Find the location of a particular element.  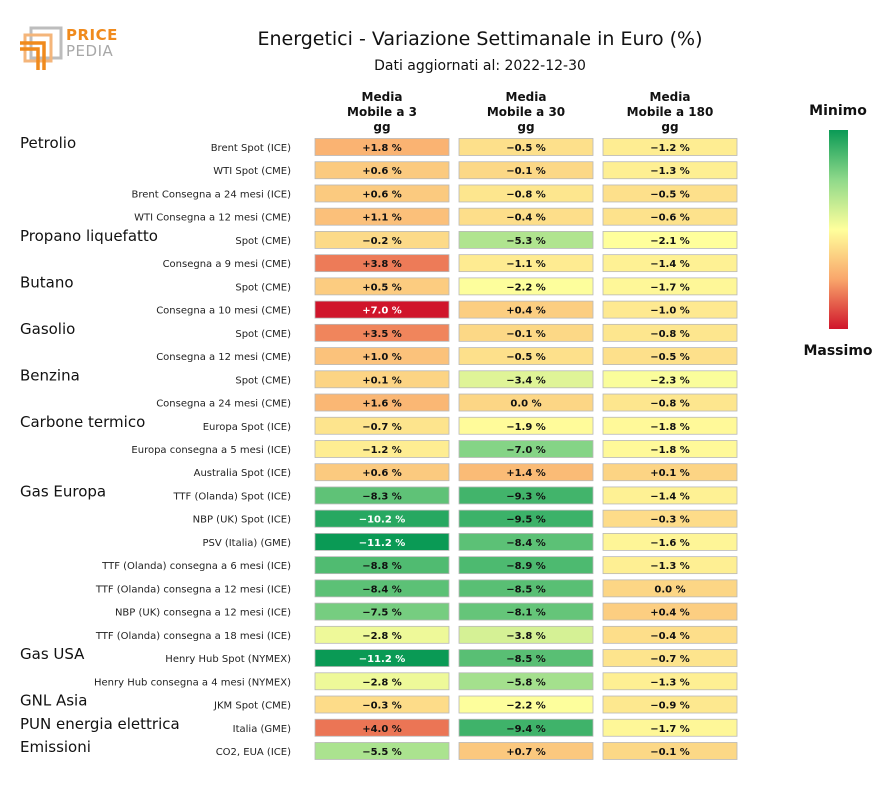

row-label: Consegna a 12 mesi (CME) is located at coordinates (223, 357).